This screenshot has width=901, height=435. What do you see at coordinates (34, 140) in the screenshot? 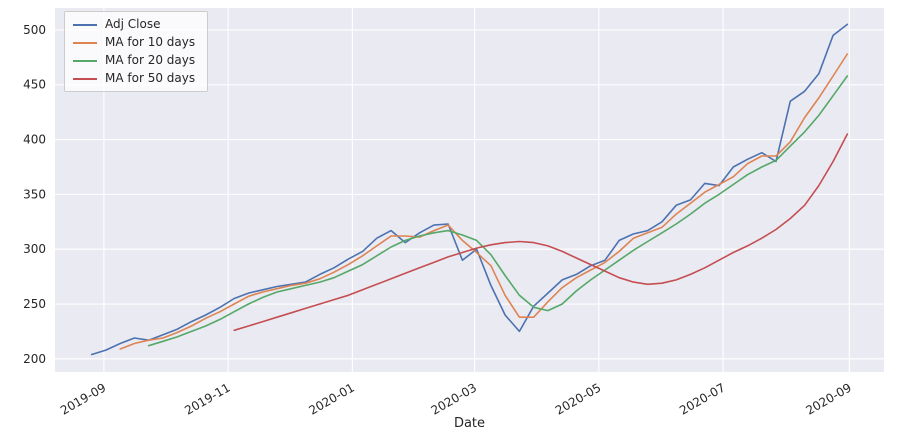
I see `y-tick-label: 400` at bounding box center [34, 140].